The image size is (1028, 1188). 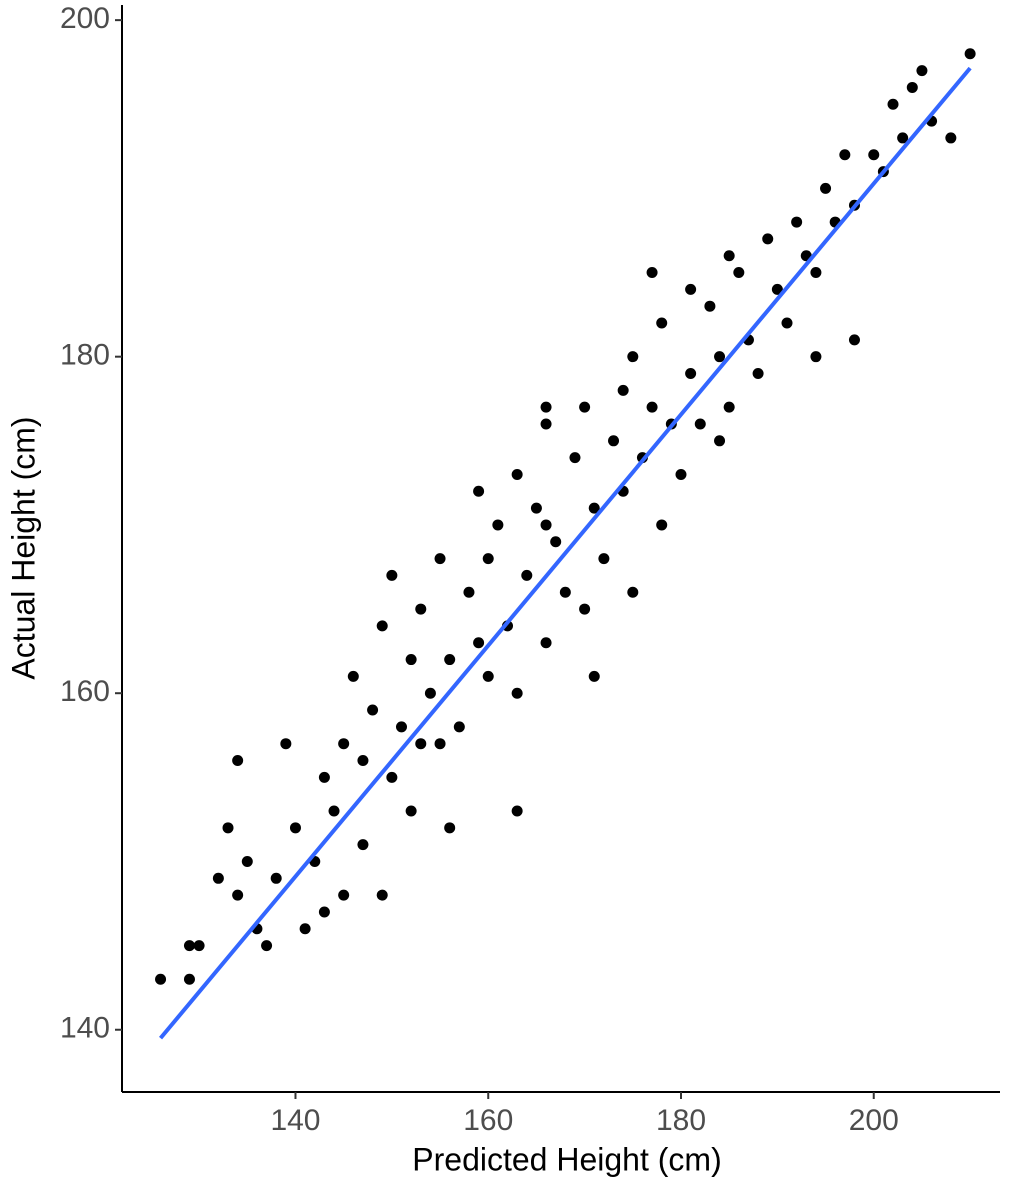 I want to click on x-tick-label: 200, so click(x=874, y=1120).